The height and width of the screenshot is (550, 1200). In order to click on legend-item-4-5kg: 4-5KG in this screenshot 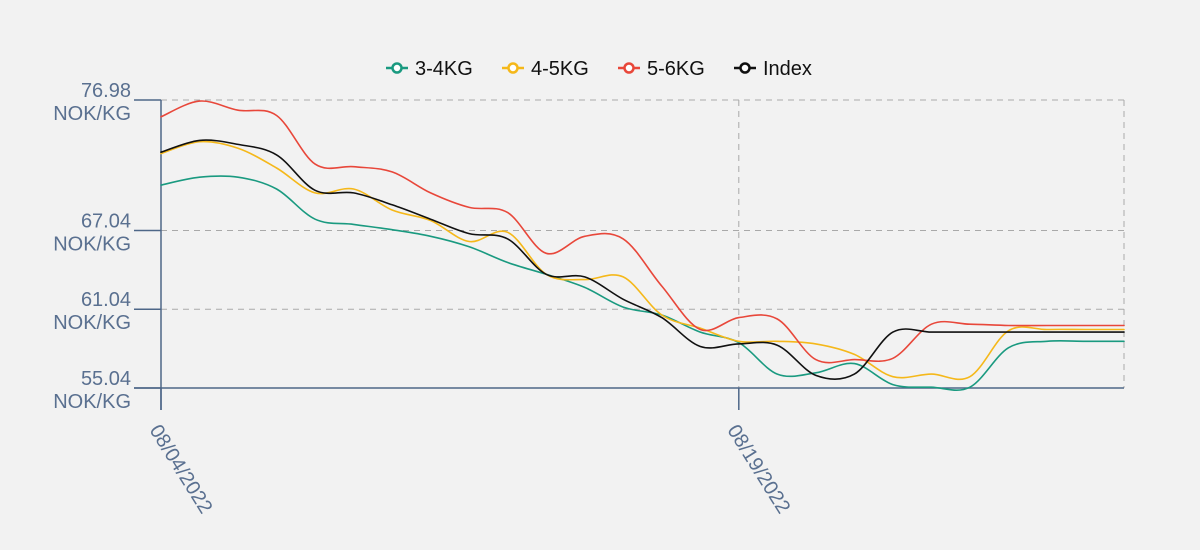, I will do `click(545, 69)`.